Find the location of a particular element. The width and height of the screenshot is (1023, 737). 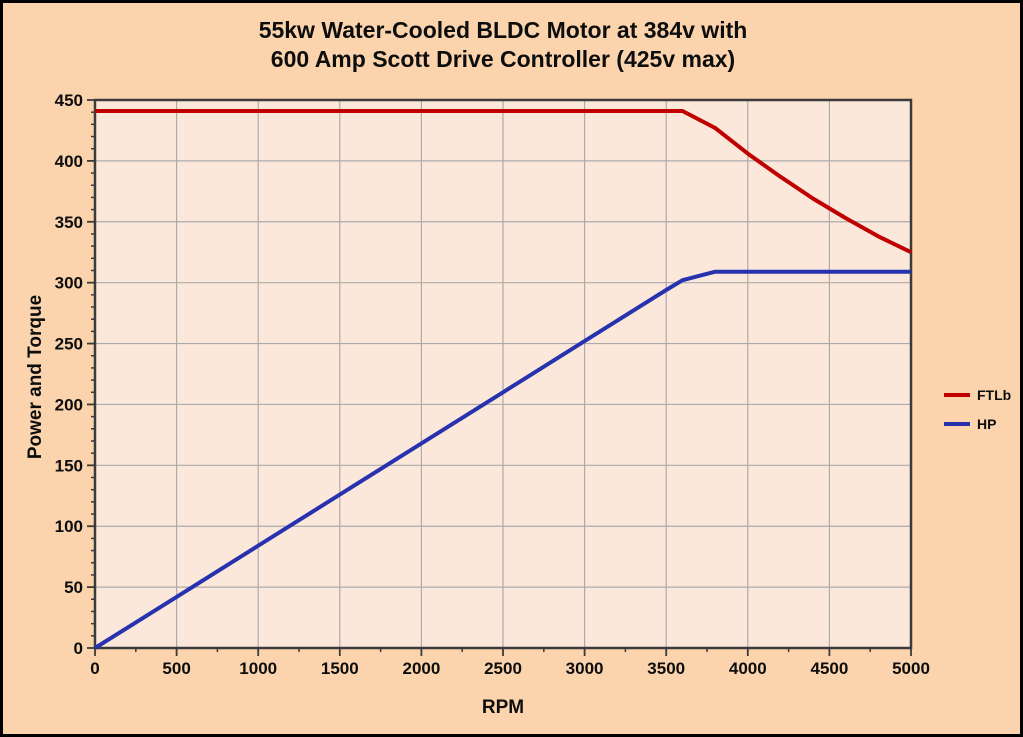

x-tick-label: 2000 is located at coordinates (421, 668).